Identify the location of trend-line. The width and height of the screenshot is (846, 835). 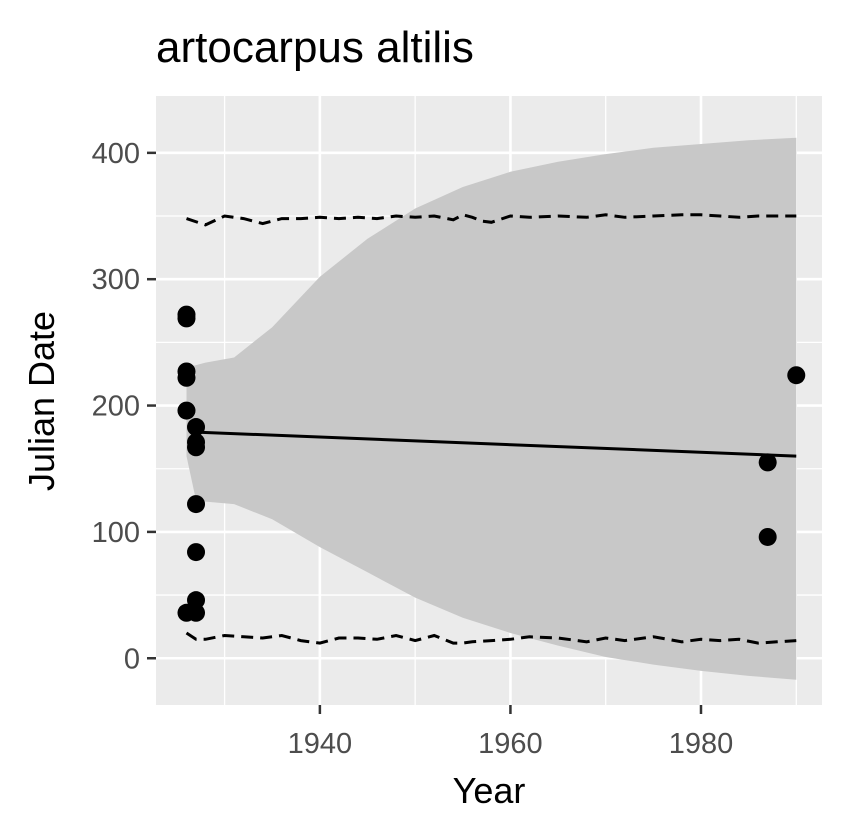
(496, 444).